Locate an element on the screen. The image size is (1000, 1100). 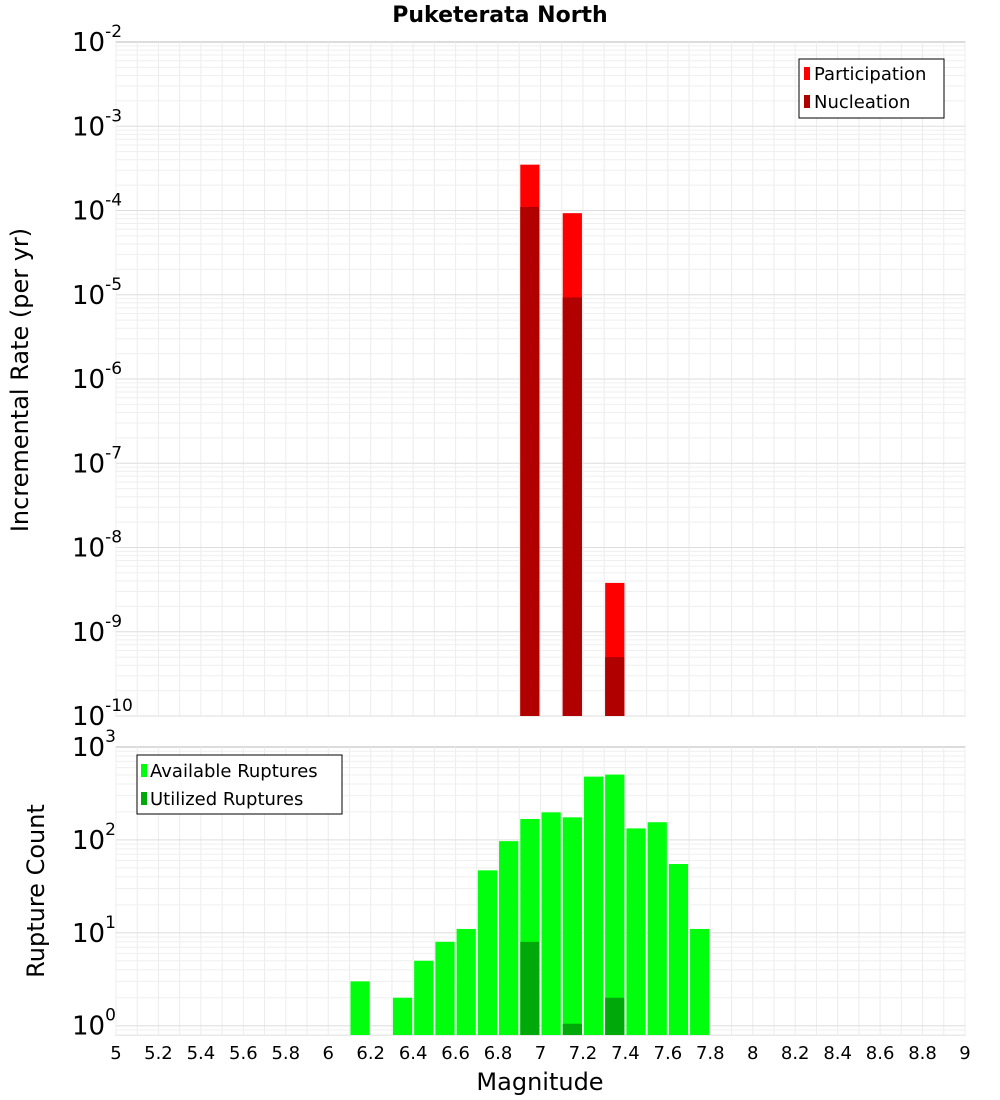
rate-legend-box is located at coordinates (871, 88).